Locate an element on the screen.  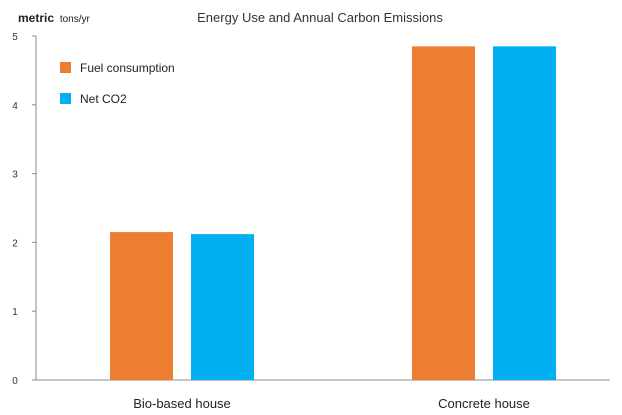
category-label: Concrete house is located at coordinates (484, 403).